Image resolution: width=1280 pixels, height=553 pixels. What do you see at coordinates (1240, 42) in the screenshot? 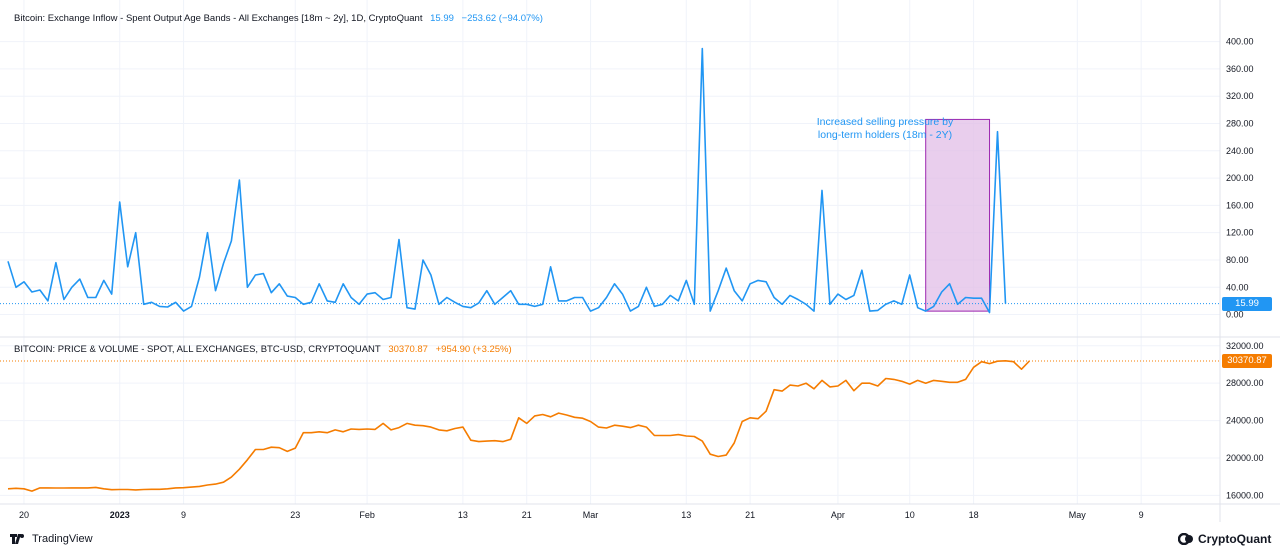
I see `y-tick-label: 400.00` at bounding box center [1240, 42].